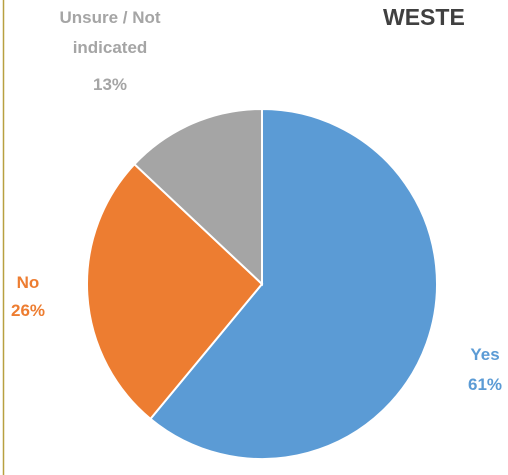  What do you see at coordinates (110, 84) in the screenshot?
I see `slice-value-label: 13%` at bounding box center [110, 84].